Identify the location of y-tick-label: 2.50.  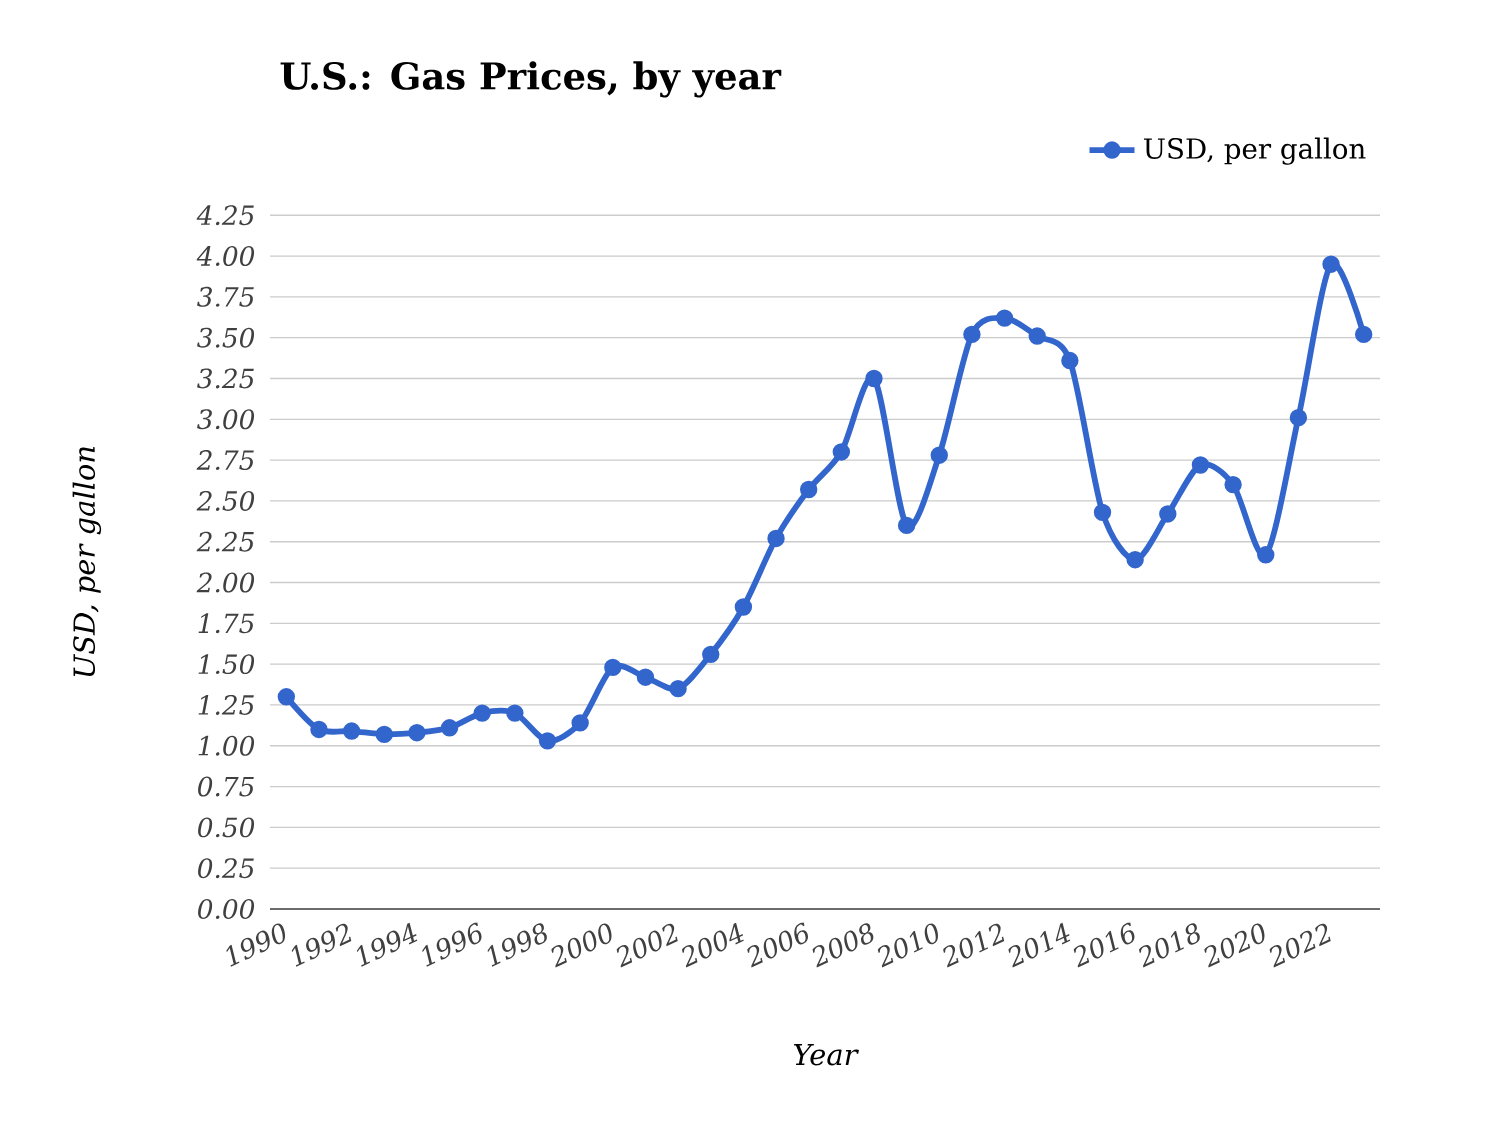
(225, 500).